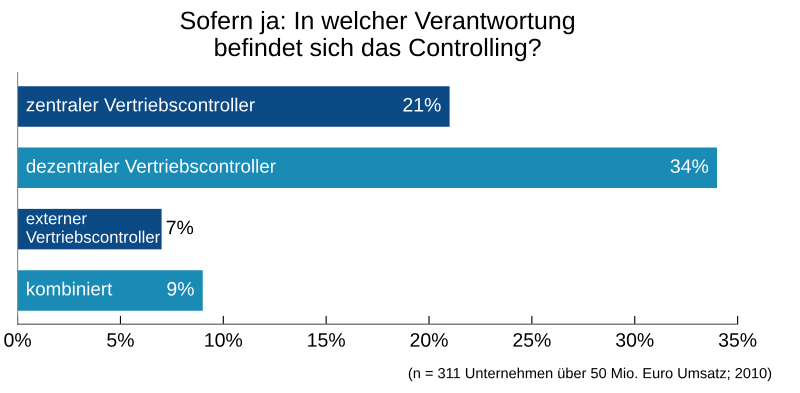 This screenshot has height=393, width=800. Describe the element at coordinates (120, 340) in the screenshot. I see `x-tick-label: 5%` at that location.